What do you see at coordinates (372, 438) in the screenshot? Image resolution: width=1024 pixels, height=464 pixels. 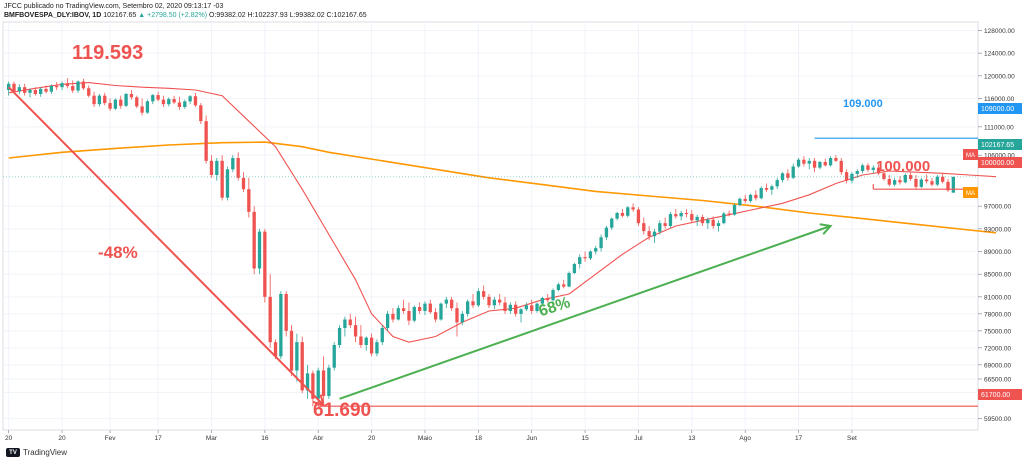 I see `time-axis-label: 20` at bounding box center [372, 438].